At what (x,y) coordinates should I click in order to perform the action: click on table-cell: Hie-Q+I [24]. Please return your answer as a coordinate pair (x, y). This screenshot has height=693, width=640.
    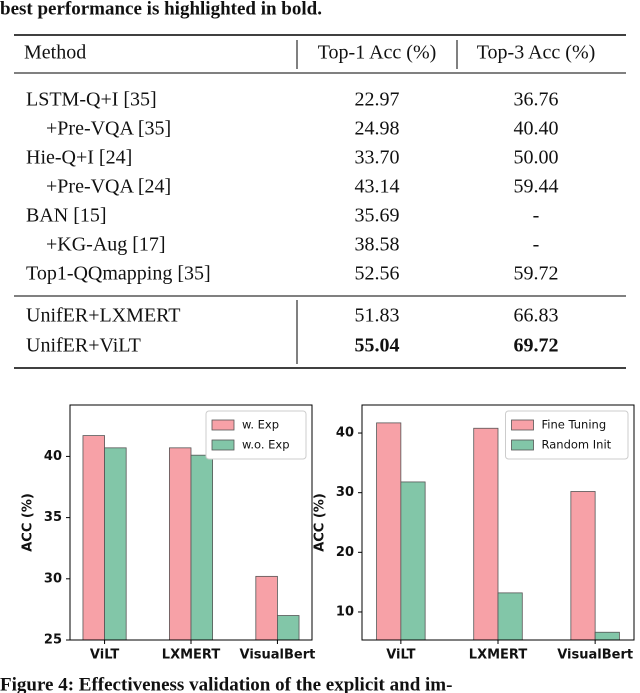
    Looking at the image, I should click on (79, 158).